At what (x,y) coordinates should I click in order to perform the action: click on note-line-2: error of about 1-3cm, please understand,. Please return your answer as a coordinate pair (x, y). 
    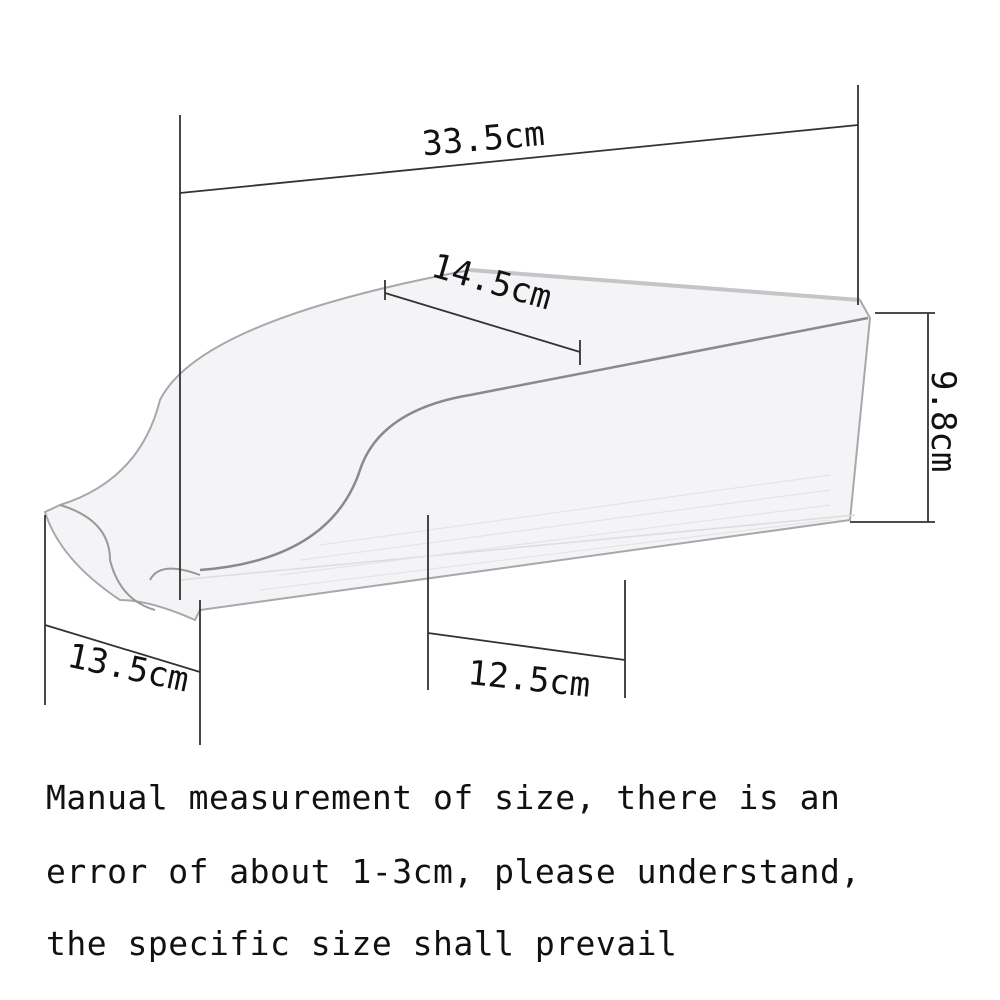
    Looking at the image, I should click on (453, 871).